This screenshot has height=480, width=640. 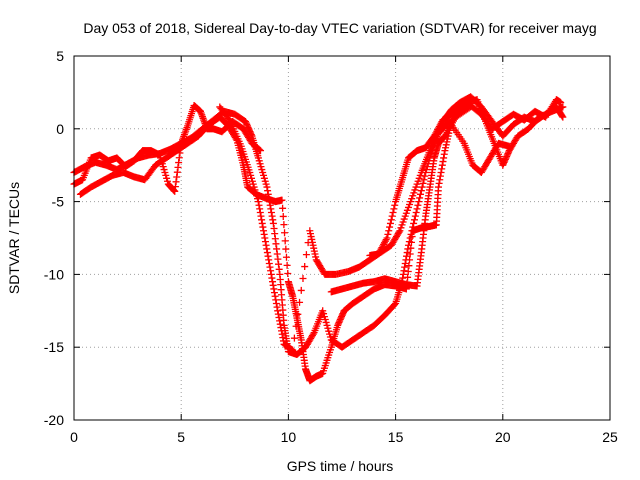 What do you see at coordinates (60, 56) in the screenshot?
I see `y-tick-label: 5` at bounding box center [60, 56].